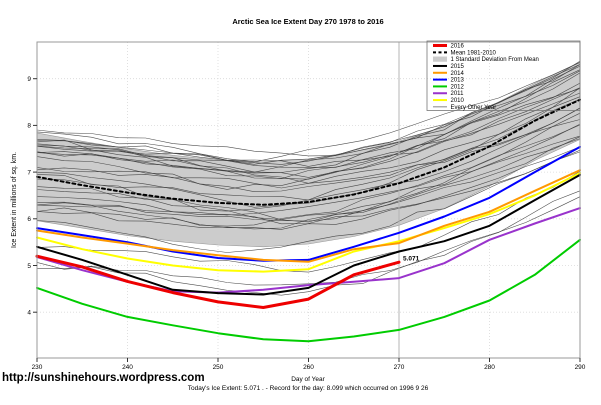 The height and width of the screenshot is (405, 601). What do you see at coordinates (308, 379) in the screenshot?
I see `x-axis-label: Day of Year` at bounding box center [308, 379].